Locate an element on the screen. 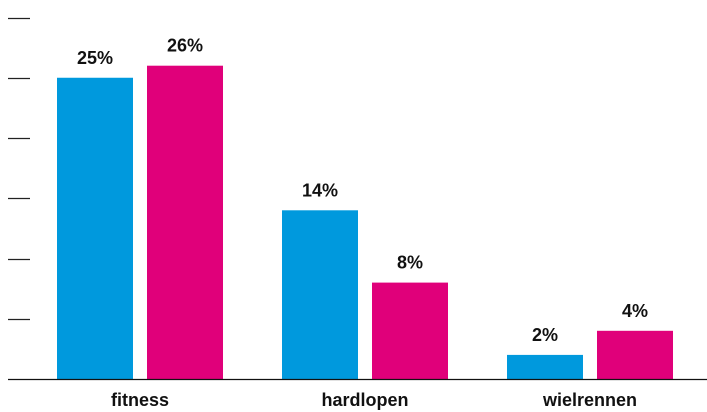 Image resolution: width=707 pixels, height=412 pixels. value-label-hardlopen-series-2: 8% is located at coordinates (410, 263).